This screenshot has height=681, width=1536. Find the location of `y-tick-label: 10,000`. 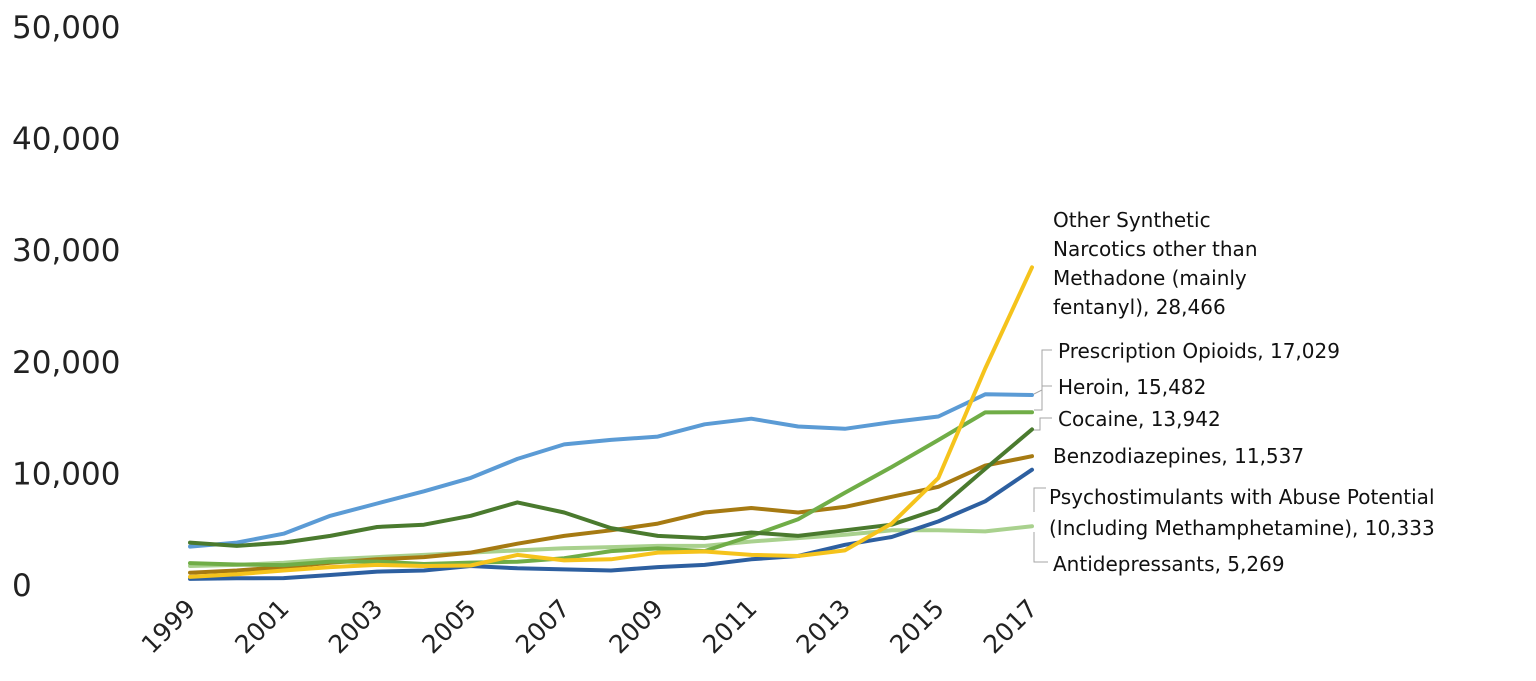

y-tick-label: 10,000 is located at coordinates (66, 474).